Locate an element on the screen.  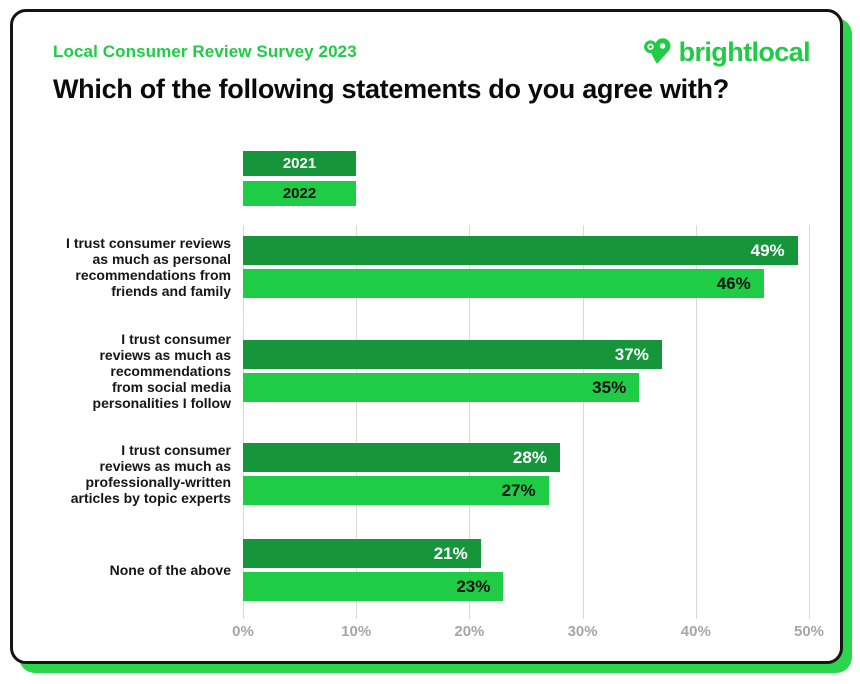
gridline-50% is located at coordinates (809, 422).